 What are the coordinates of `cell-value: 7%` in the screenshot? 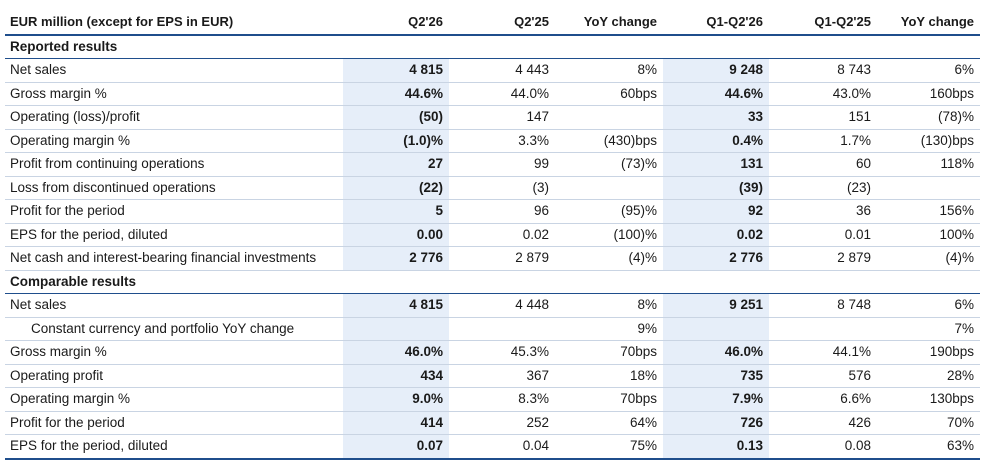 It's located at (928, 329).